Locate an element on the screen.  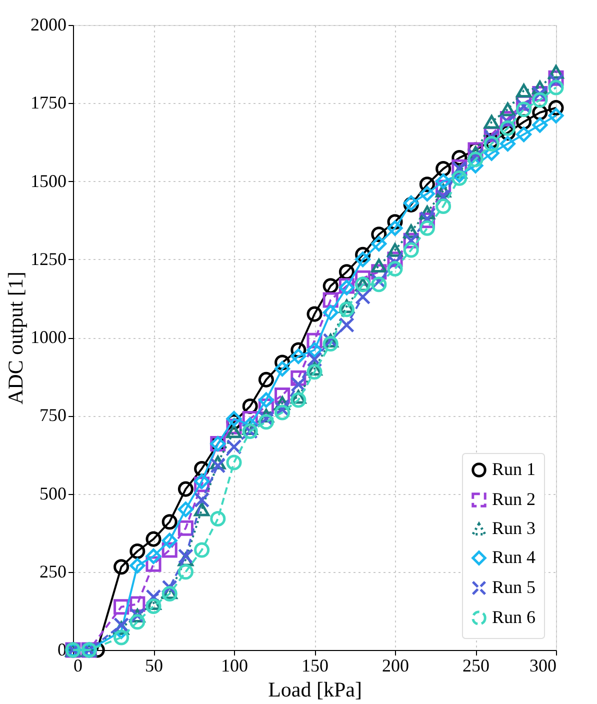
y-tick-label: 2000 is located at coordinates (48, 24).